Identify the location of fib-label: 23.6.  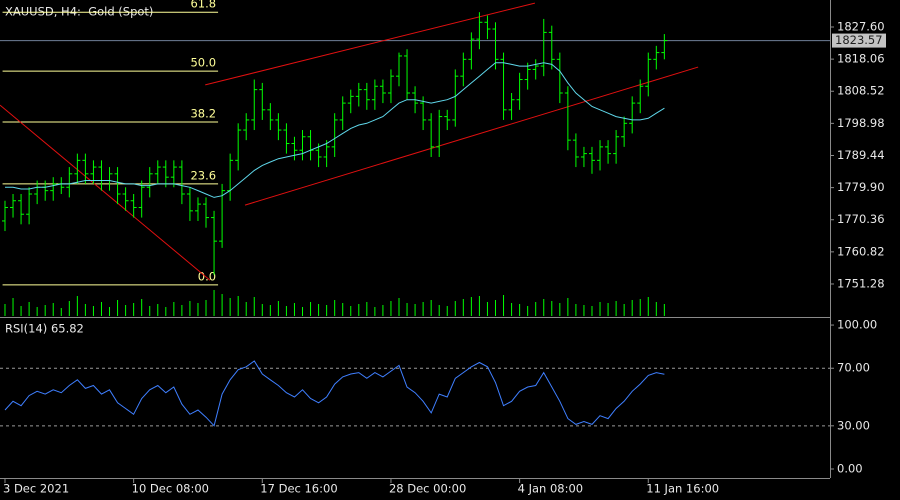
(203, 175).